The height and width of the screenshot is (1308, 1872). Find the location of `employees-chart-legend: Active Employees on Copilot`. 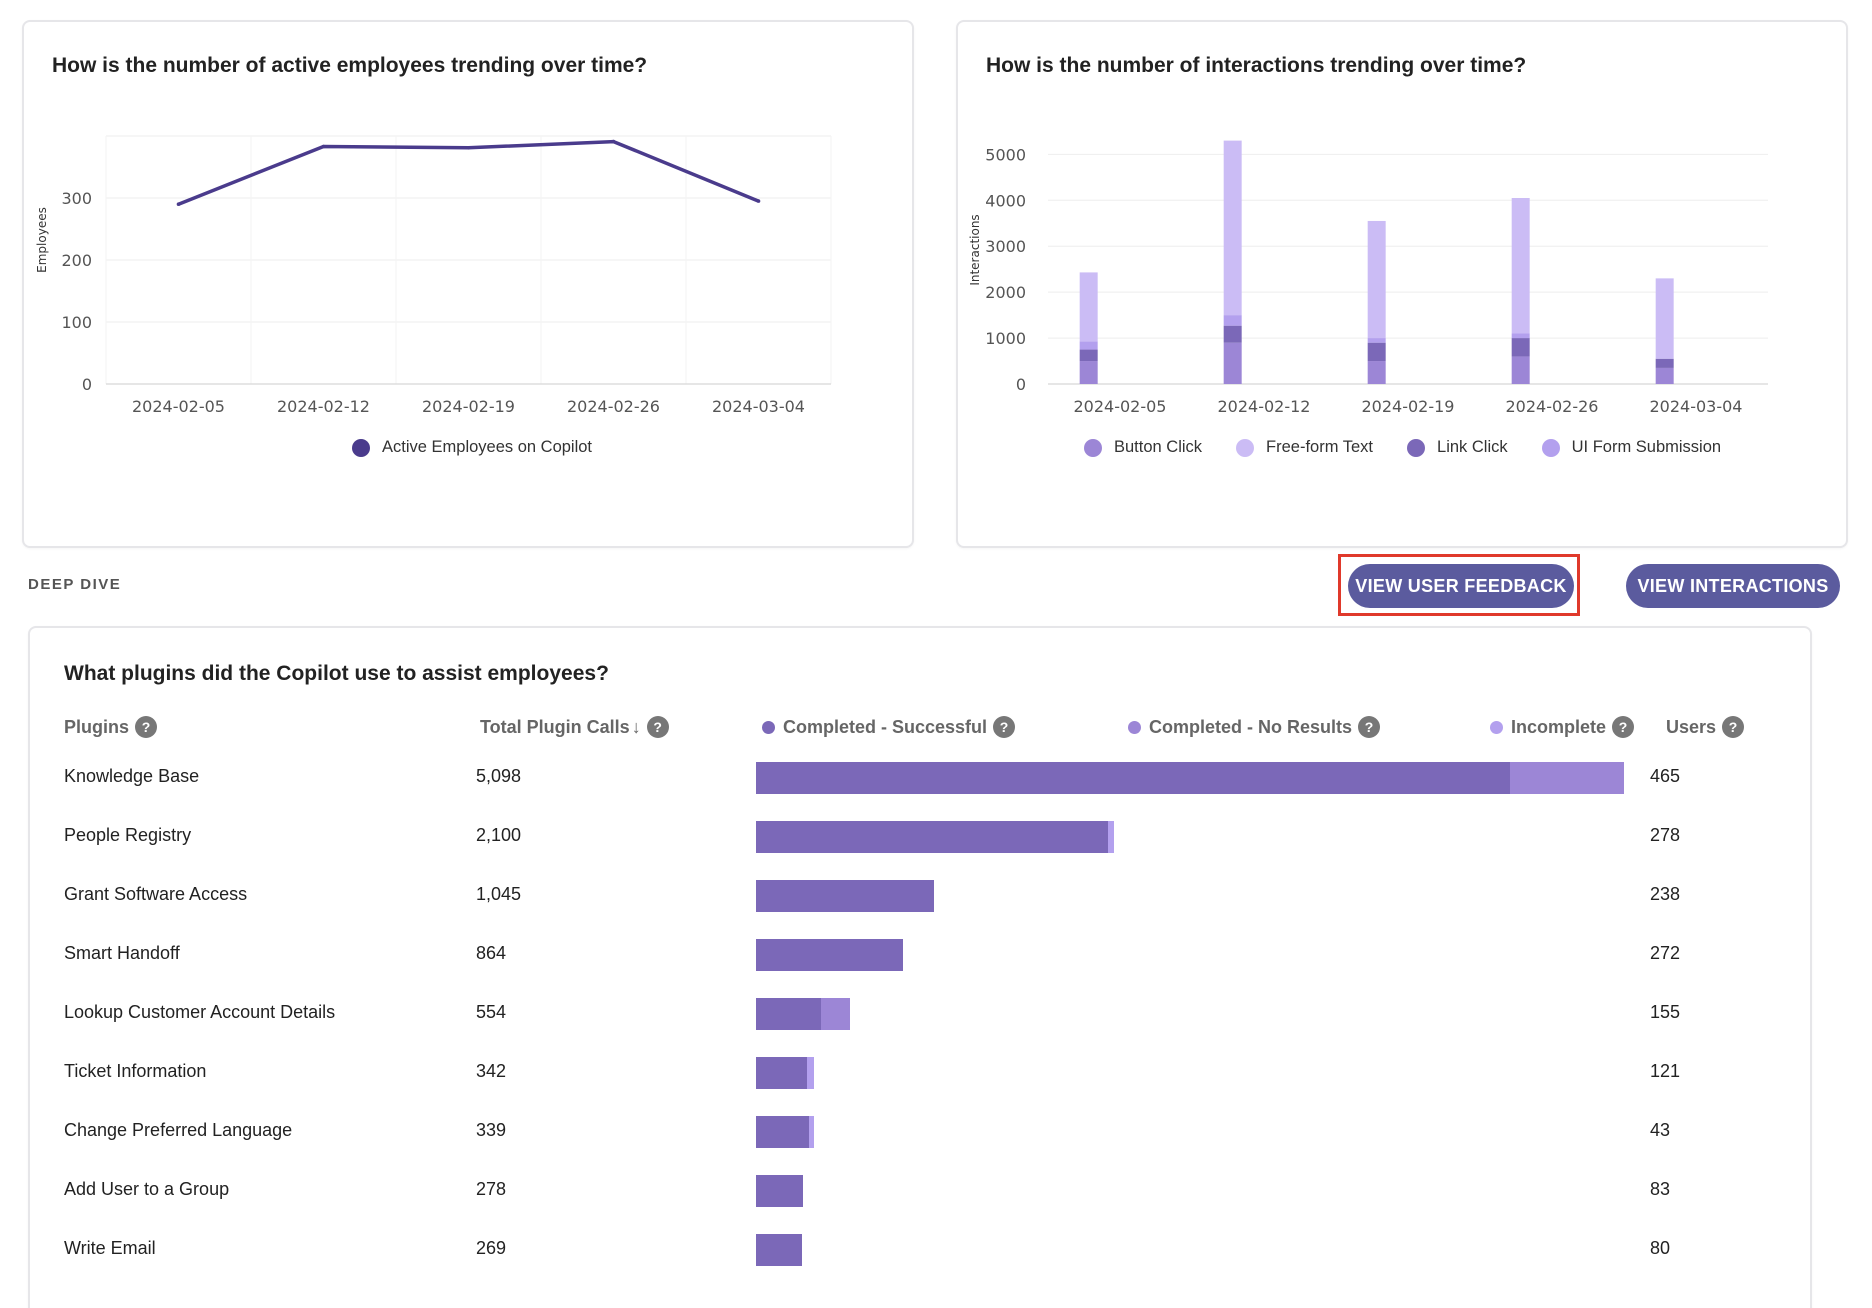

employees-chart-legend: Active Employees on Copilot is located at coordinates (472, 447).